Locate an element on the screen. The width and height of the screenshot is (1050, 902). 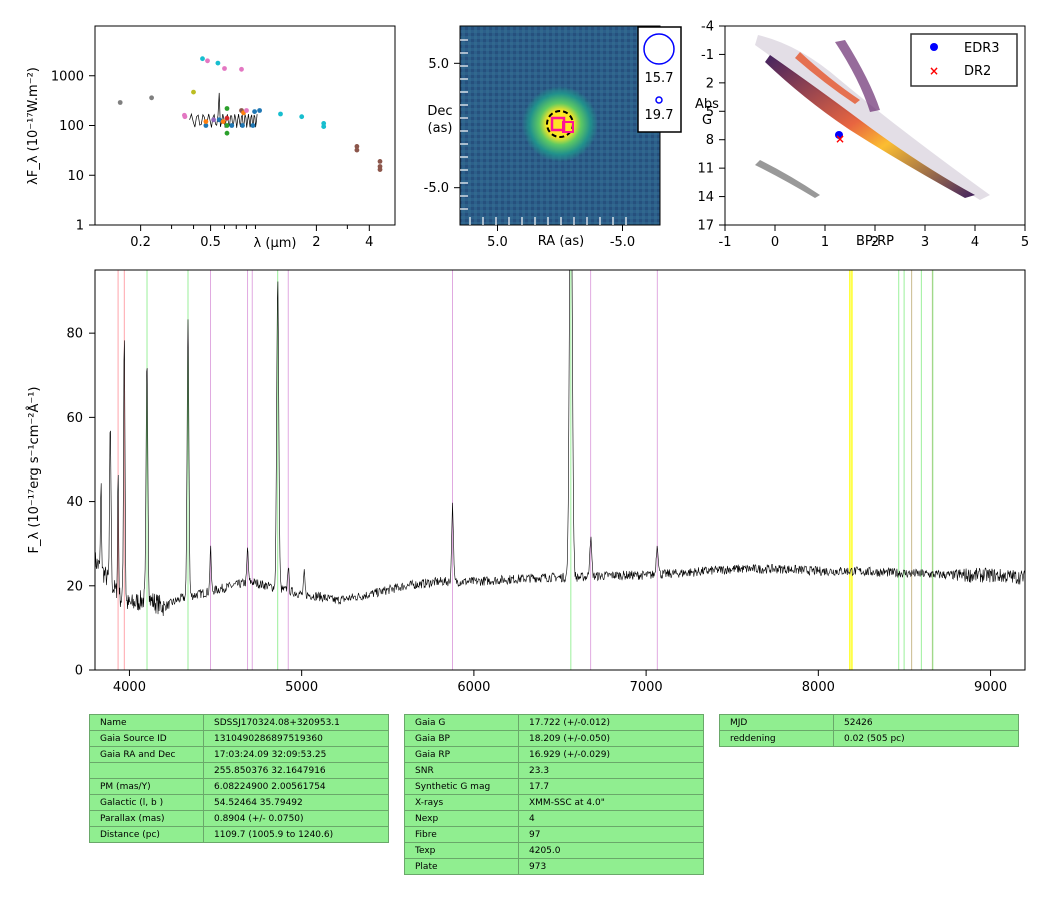
sed-xtick-label: 4 is located at coordinates (369, 242).